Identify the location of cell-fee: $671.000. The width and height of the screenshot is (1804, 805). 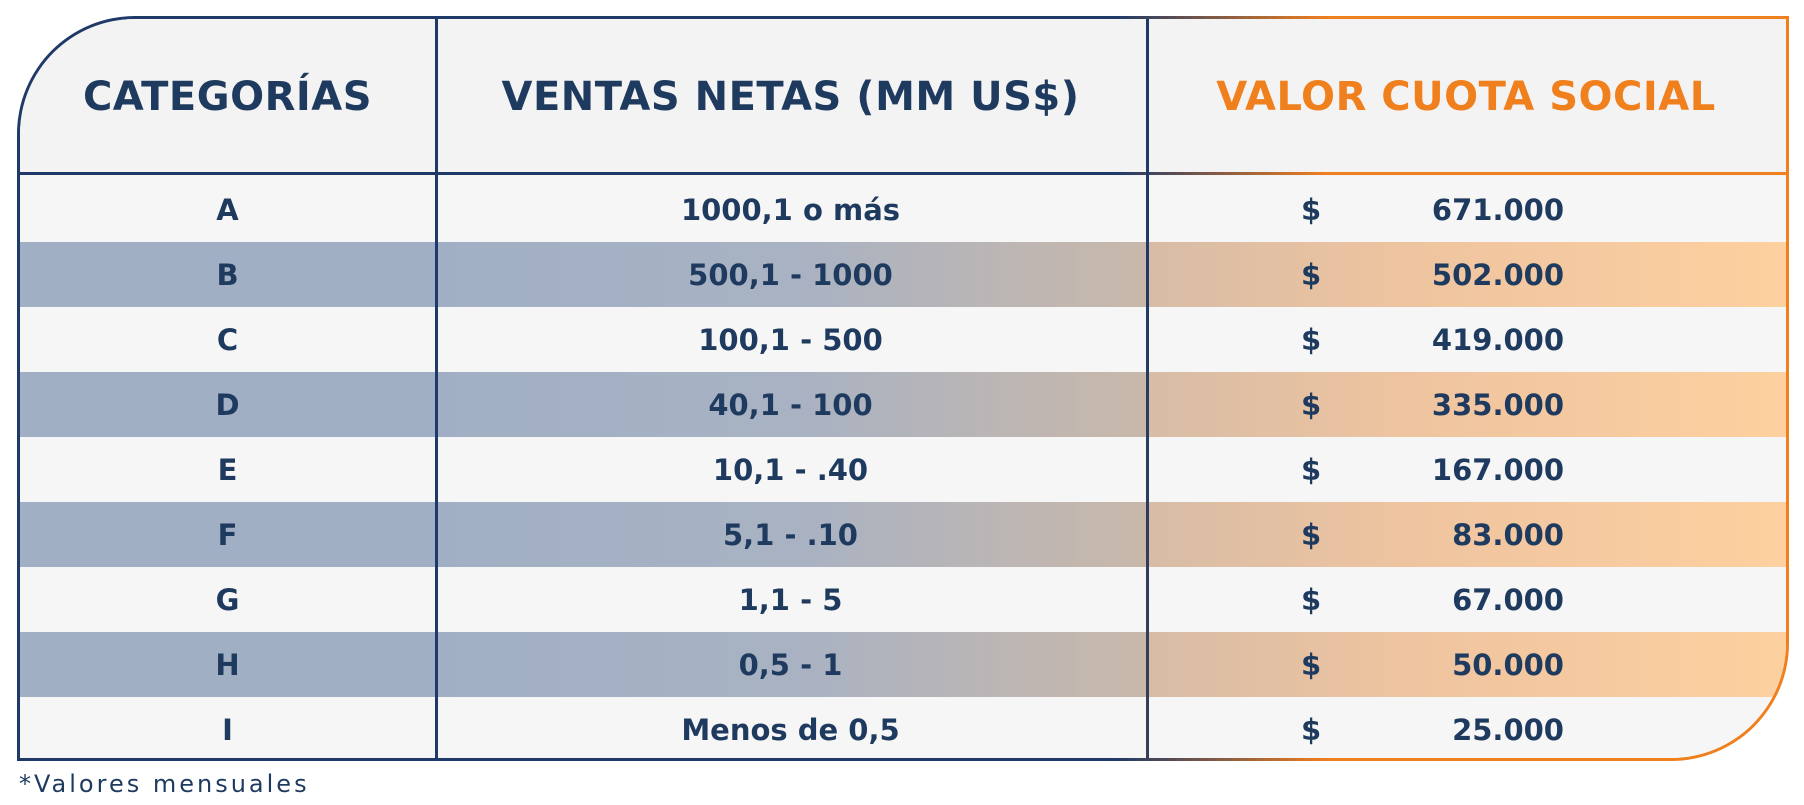
(1466, 208).